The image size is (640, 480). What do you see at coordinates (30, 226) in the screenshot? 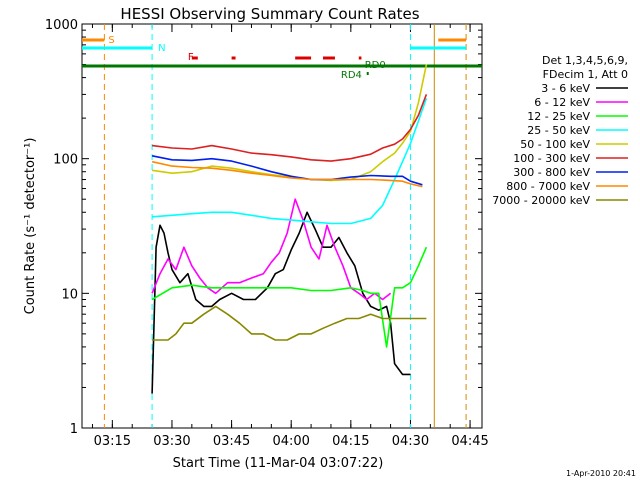
I see `y-axis-label: Count Rate (s⁻¹ detector⁻¹)` at bounding box center [30, 226].